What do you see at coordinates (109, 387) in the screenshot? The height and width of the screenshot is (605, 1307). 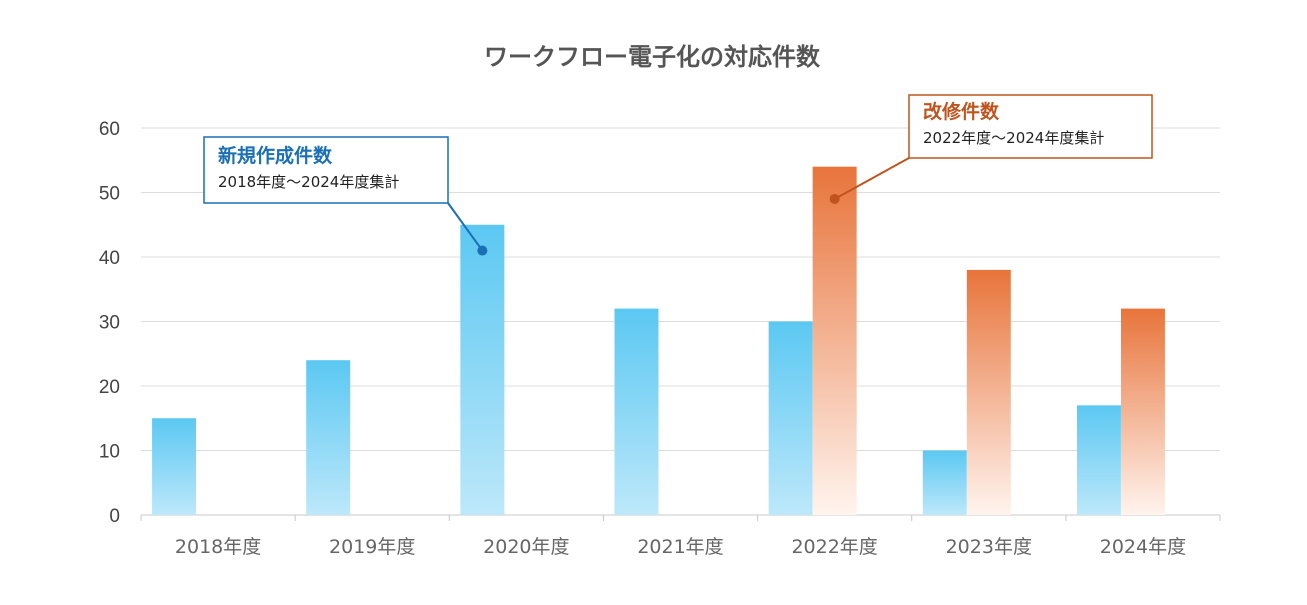 I see `y-tick-label-20: 20` at bounding box center [109, 387].